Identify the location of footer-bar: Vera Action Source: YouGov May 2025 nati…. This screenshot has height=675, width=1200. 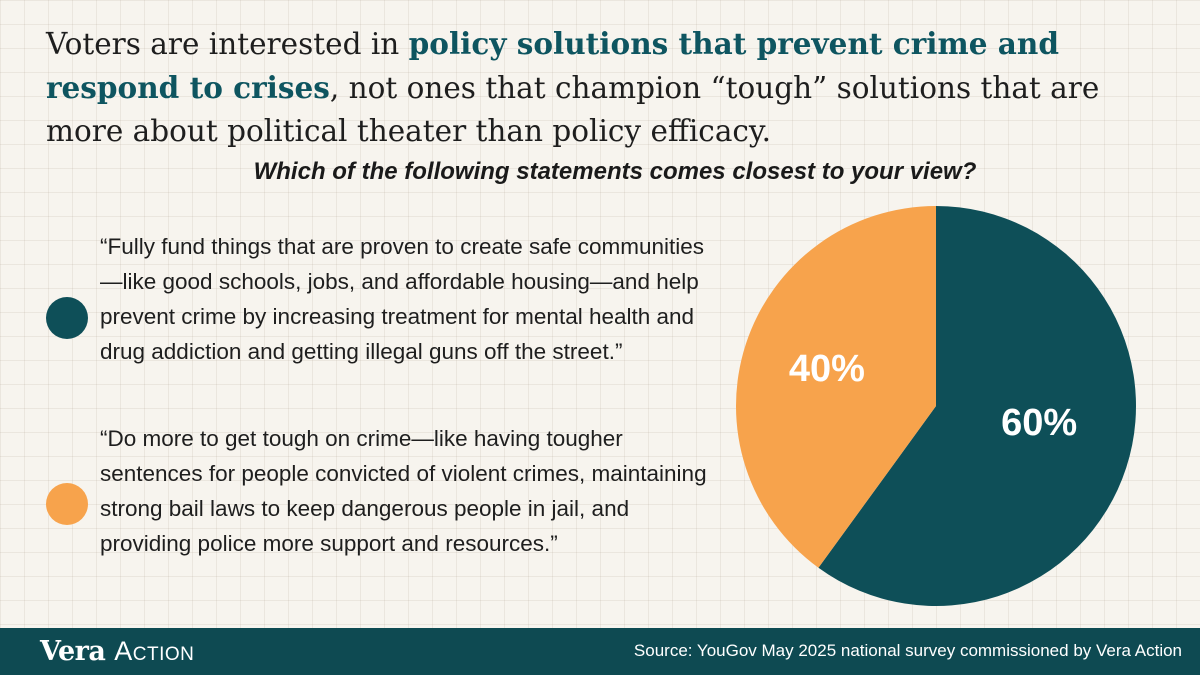
(600, 651).